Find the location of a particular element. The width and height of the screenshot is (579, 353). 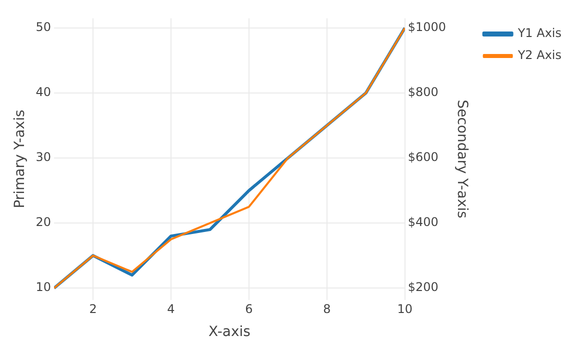

y-tick-label: 40 is located at coordinates (44, 92).